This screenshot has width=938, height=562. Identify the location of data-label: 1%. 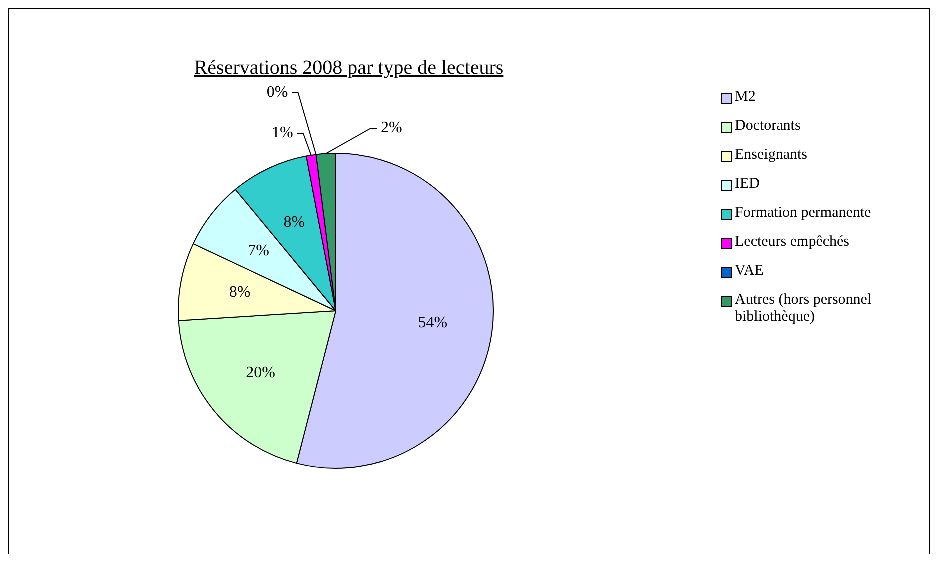
(283, 133).